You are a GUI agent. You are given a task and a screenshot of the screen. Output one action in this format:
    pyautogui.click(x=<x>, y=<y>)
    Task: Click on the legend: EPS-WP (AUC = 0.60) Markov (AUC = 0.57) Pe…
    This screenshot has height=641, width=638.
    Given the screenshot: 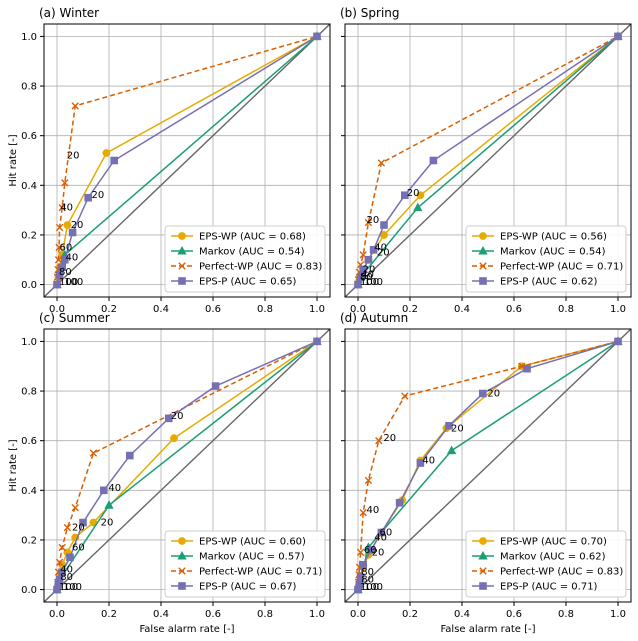 What is the action you would take?
    pyautogui.click(x=245, y=564)
    